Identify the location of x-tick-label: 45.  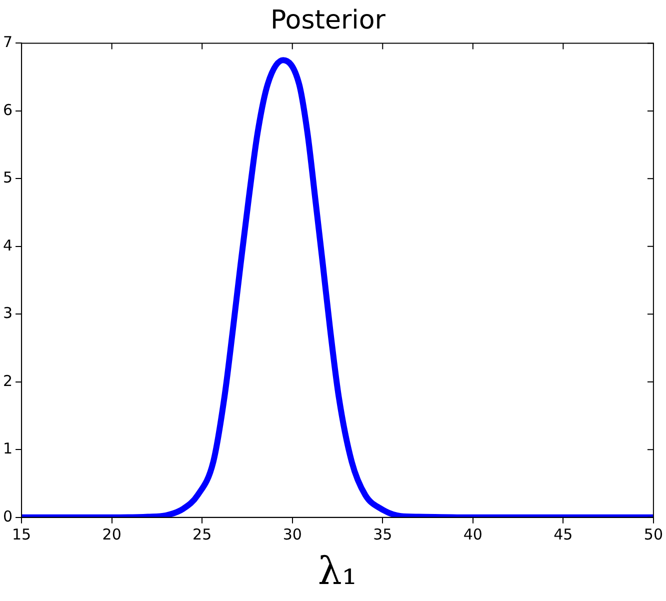
(563, 534).